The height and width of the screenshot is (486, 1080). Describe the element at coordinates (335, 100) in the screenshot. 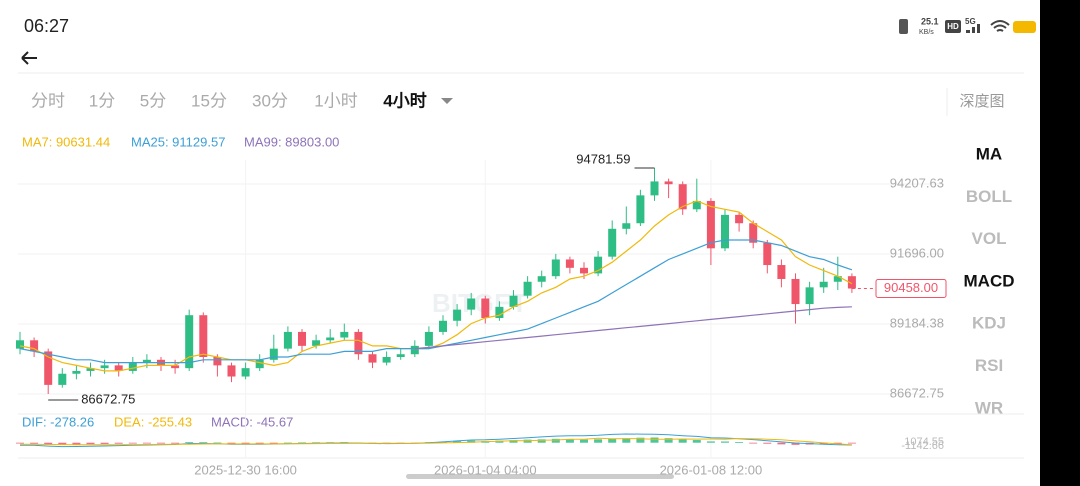

I see `interval-tab: 1小时` at that location.